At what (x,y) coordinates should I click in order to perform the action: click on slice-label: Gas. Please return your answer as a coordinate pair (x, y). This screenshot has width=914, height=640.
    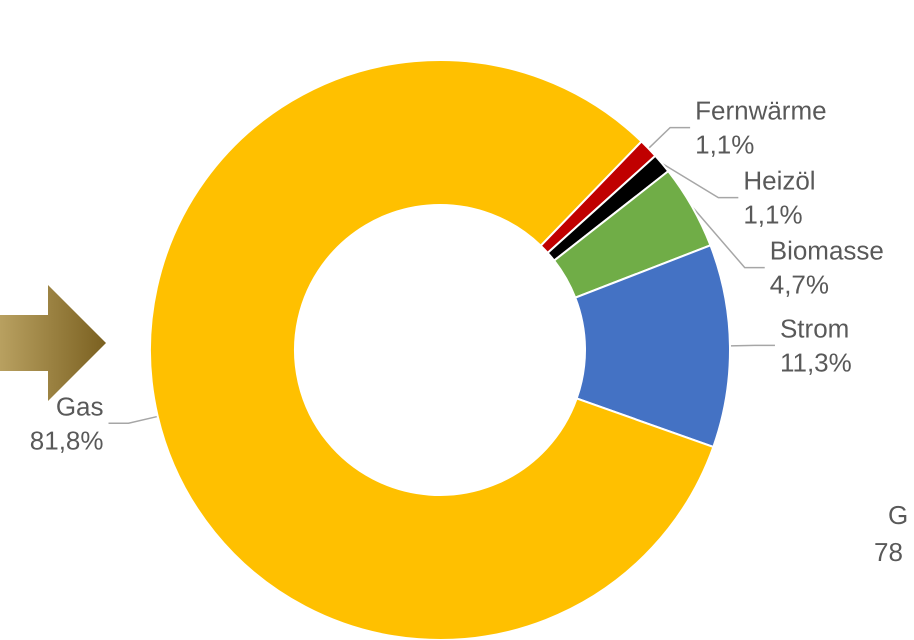
    Looking at the image, I should click on (80, 406).